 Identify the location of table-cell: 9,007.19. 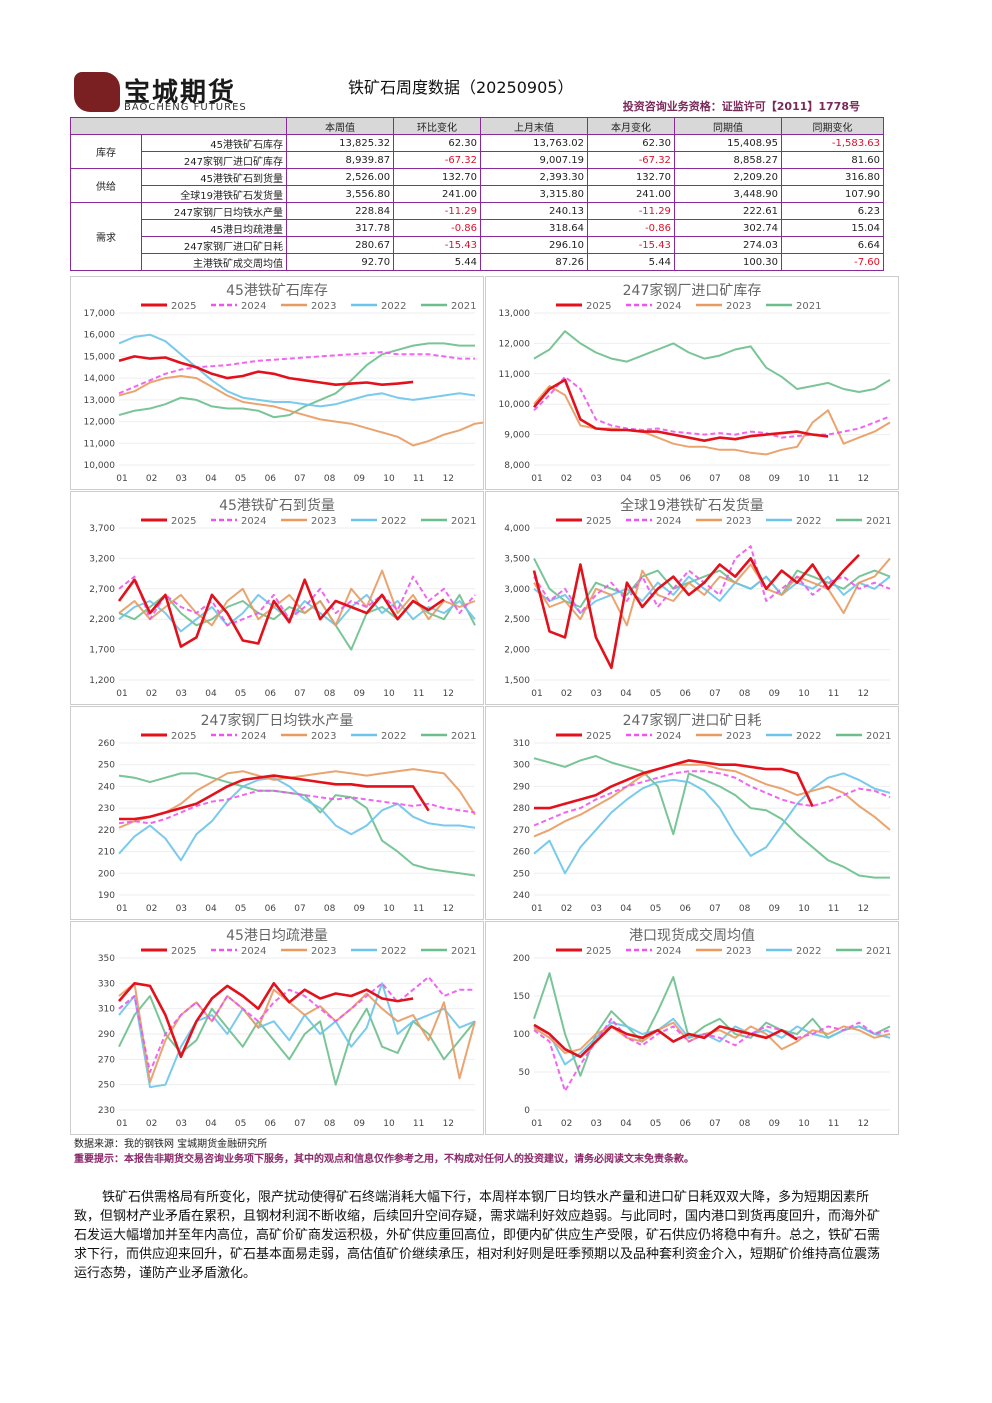
(534, 160).